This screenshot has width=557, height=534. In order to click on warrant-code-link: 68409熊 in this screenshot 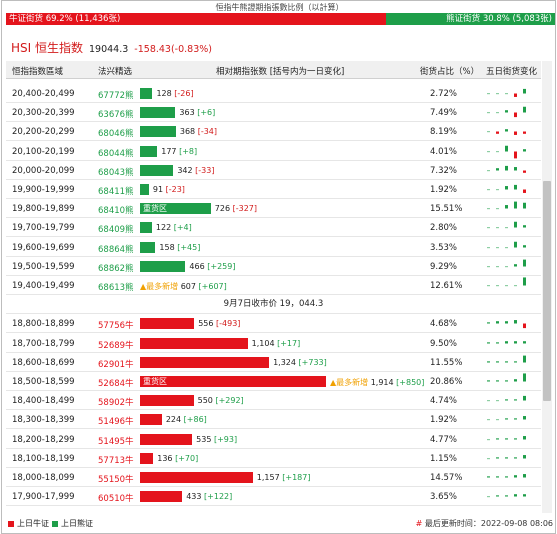, I will do `click(116, 230)`.